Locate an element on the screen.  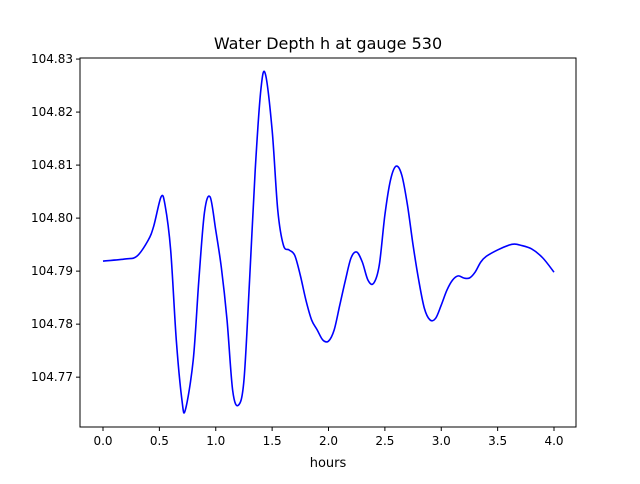
x-tick-label: 0.5 is located at coordinates (159, 441).